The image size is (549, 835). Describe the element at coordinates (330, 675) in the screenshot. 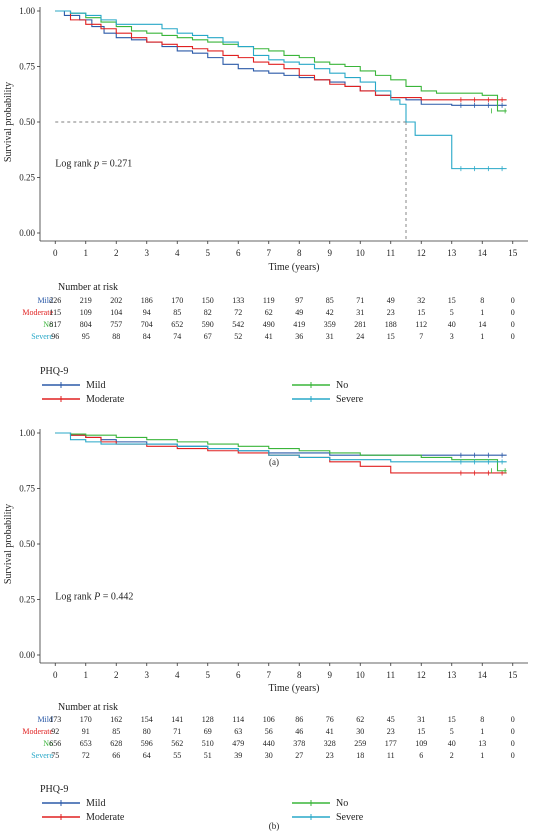

I see `x-tick-label: 9` at that location.